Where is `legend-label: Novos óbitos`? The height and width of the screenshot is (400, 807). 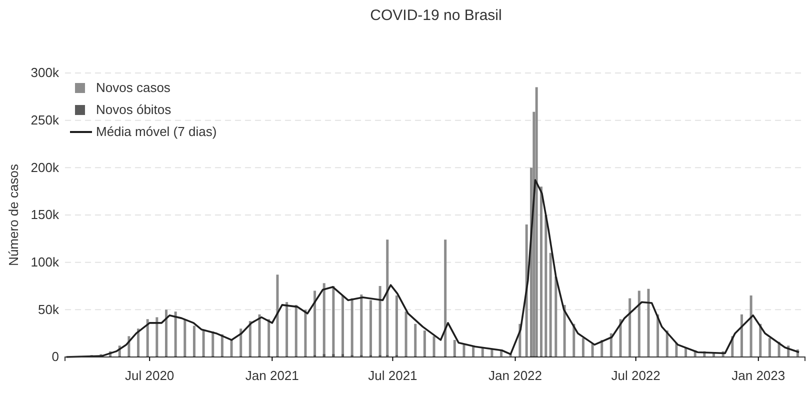
legend-label: Novos óbitos is located at coordinates (134, 109).